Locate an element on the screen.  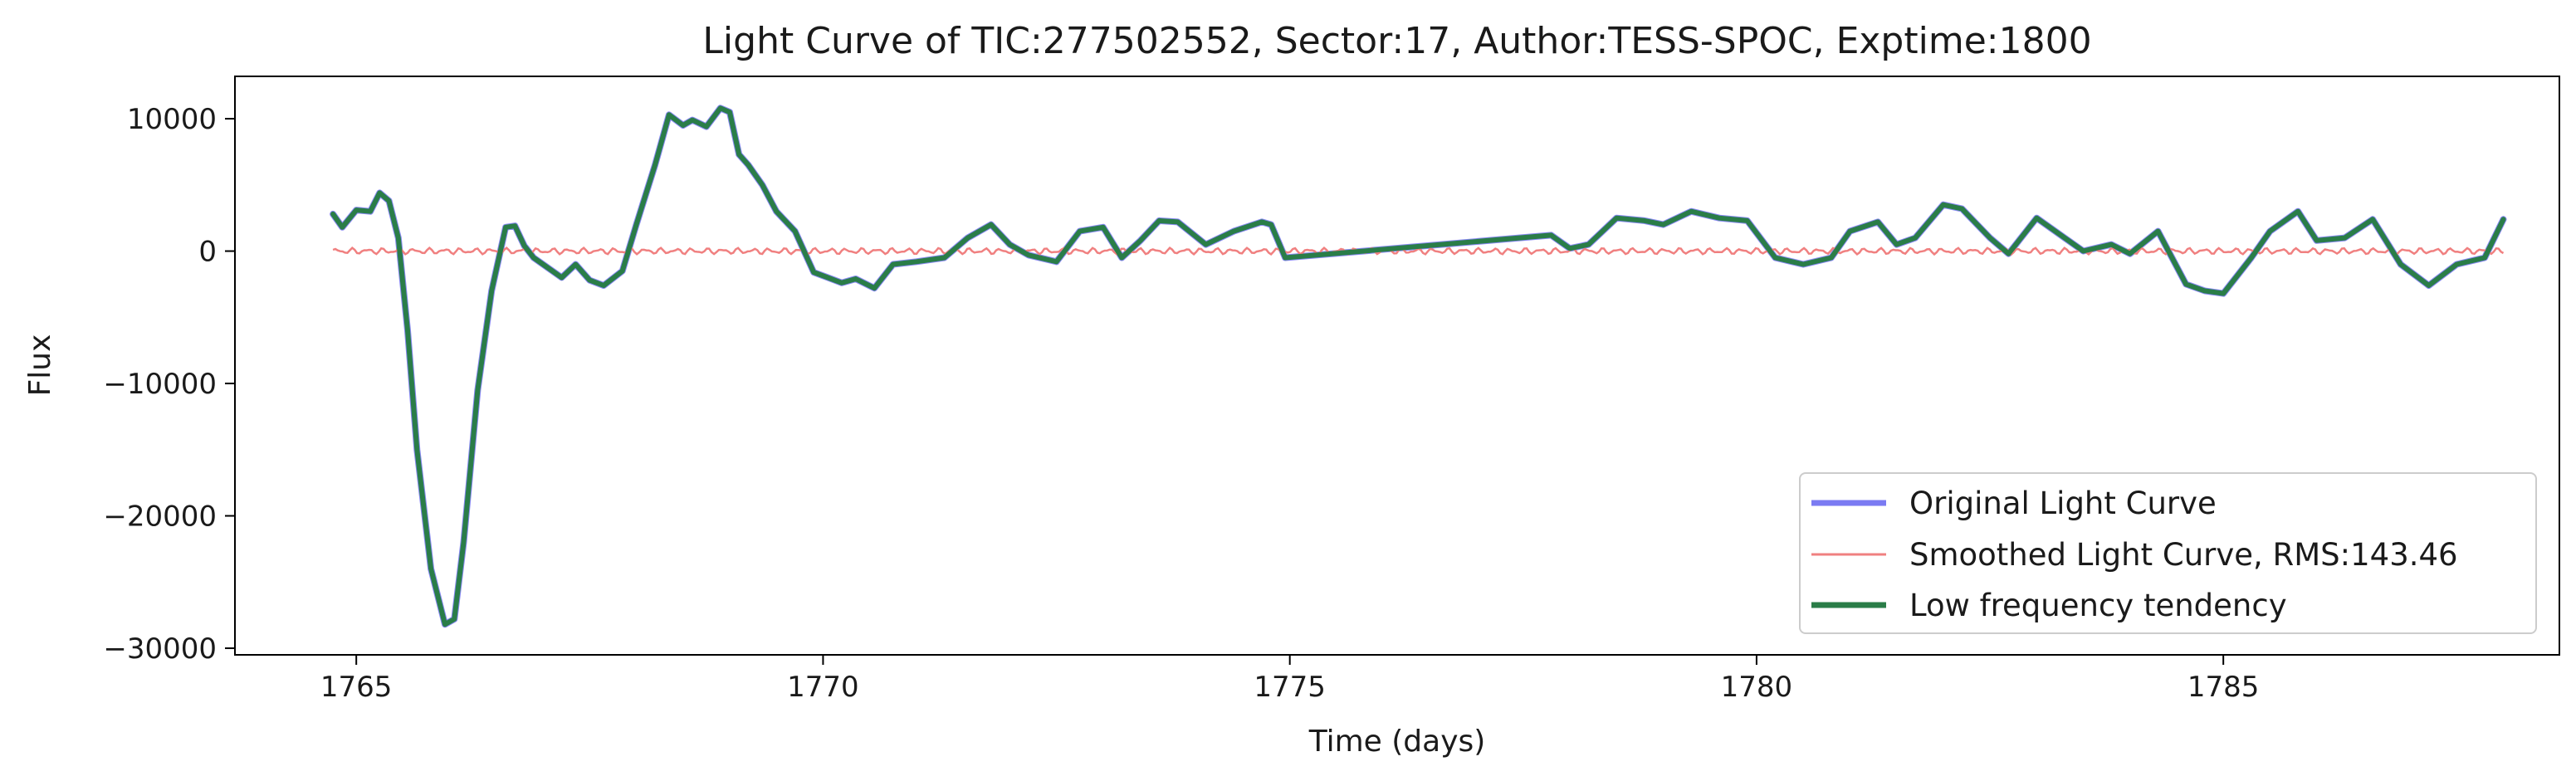
x-tick-label: 1775 is located at coordinates (1290, 687).